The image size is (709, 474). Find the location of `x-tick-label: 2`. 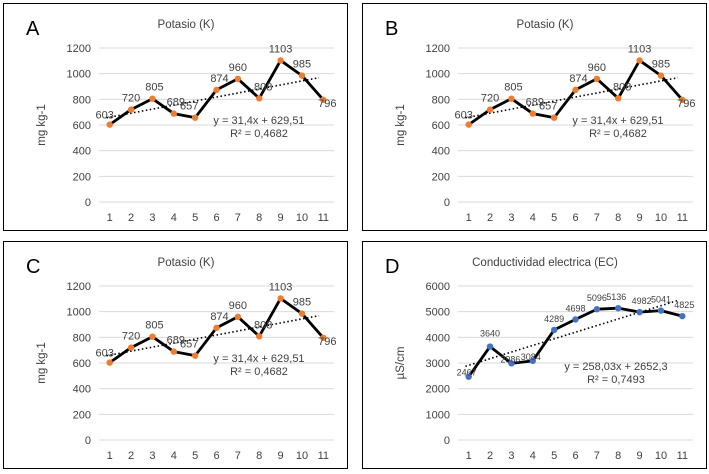

x-tick-label: 2 is located at coordinates (131, 218).